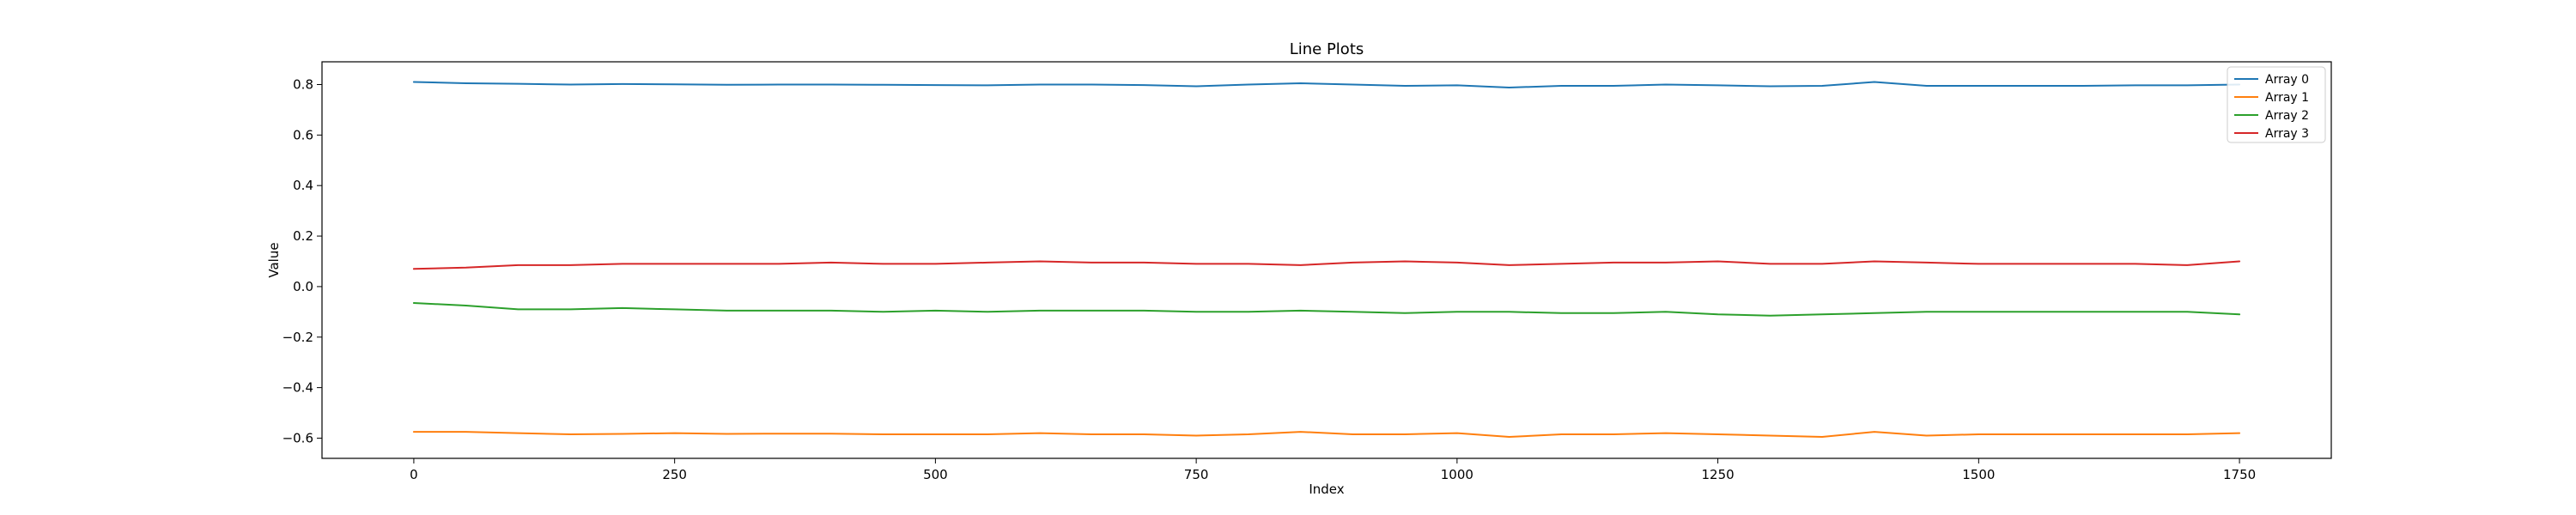 The height and width of the screenshot is (515, 2576). What do you see at coordinates (303, 185) in the screenshot?
I see `y-tick-label: 0.4` at bounding box center [303, 185].